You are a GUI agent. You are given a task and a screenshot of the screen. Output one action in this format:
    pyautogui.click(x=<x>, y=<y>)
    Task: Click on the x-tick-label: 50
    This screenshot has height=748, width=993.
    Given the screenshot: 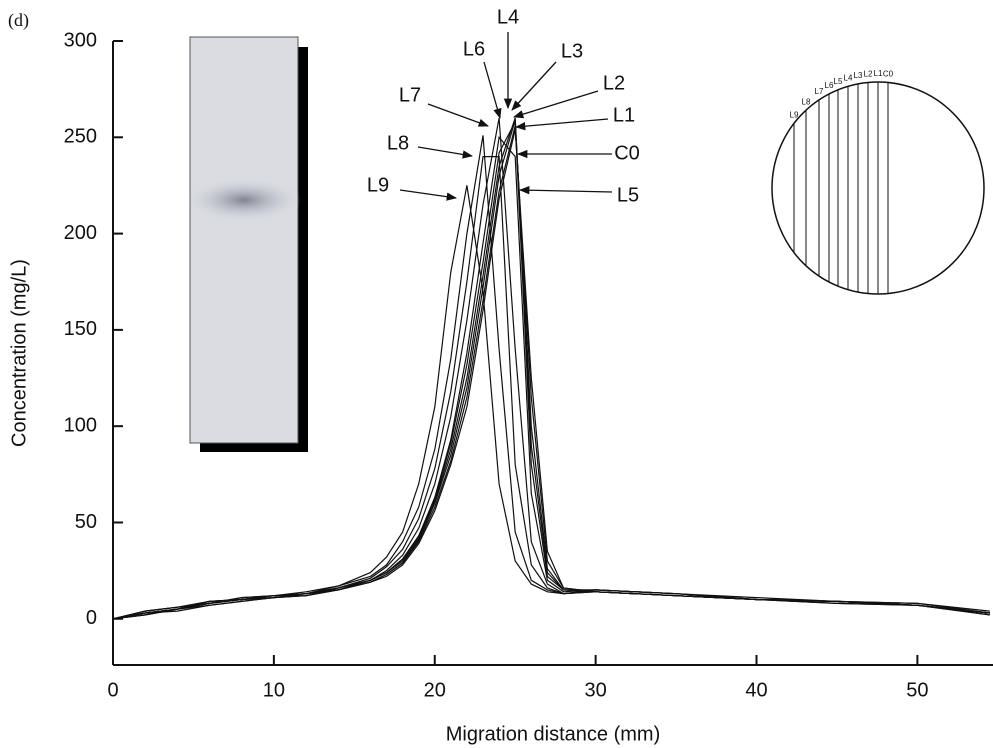 What is the action you would take?
    pyautogui.click(x=917, y=690)
    